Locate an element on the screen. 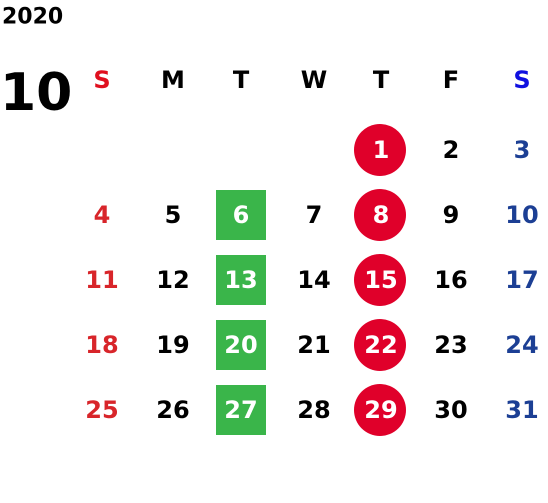 This screenshot has width=548, height=503. day: 6 is located at coordinates (241, 215).